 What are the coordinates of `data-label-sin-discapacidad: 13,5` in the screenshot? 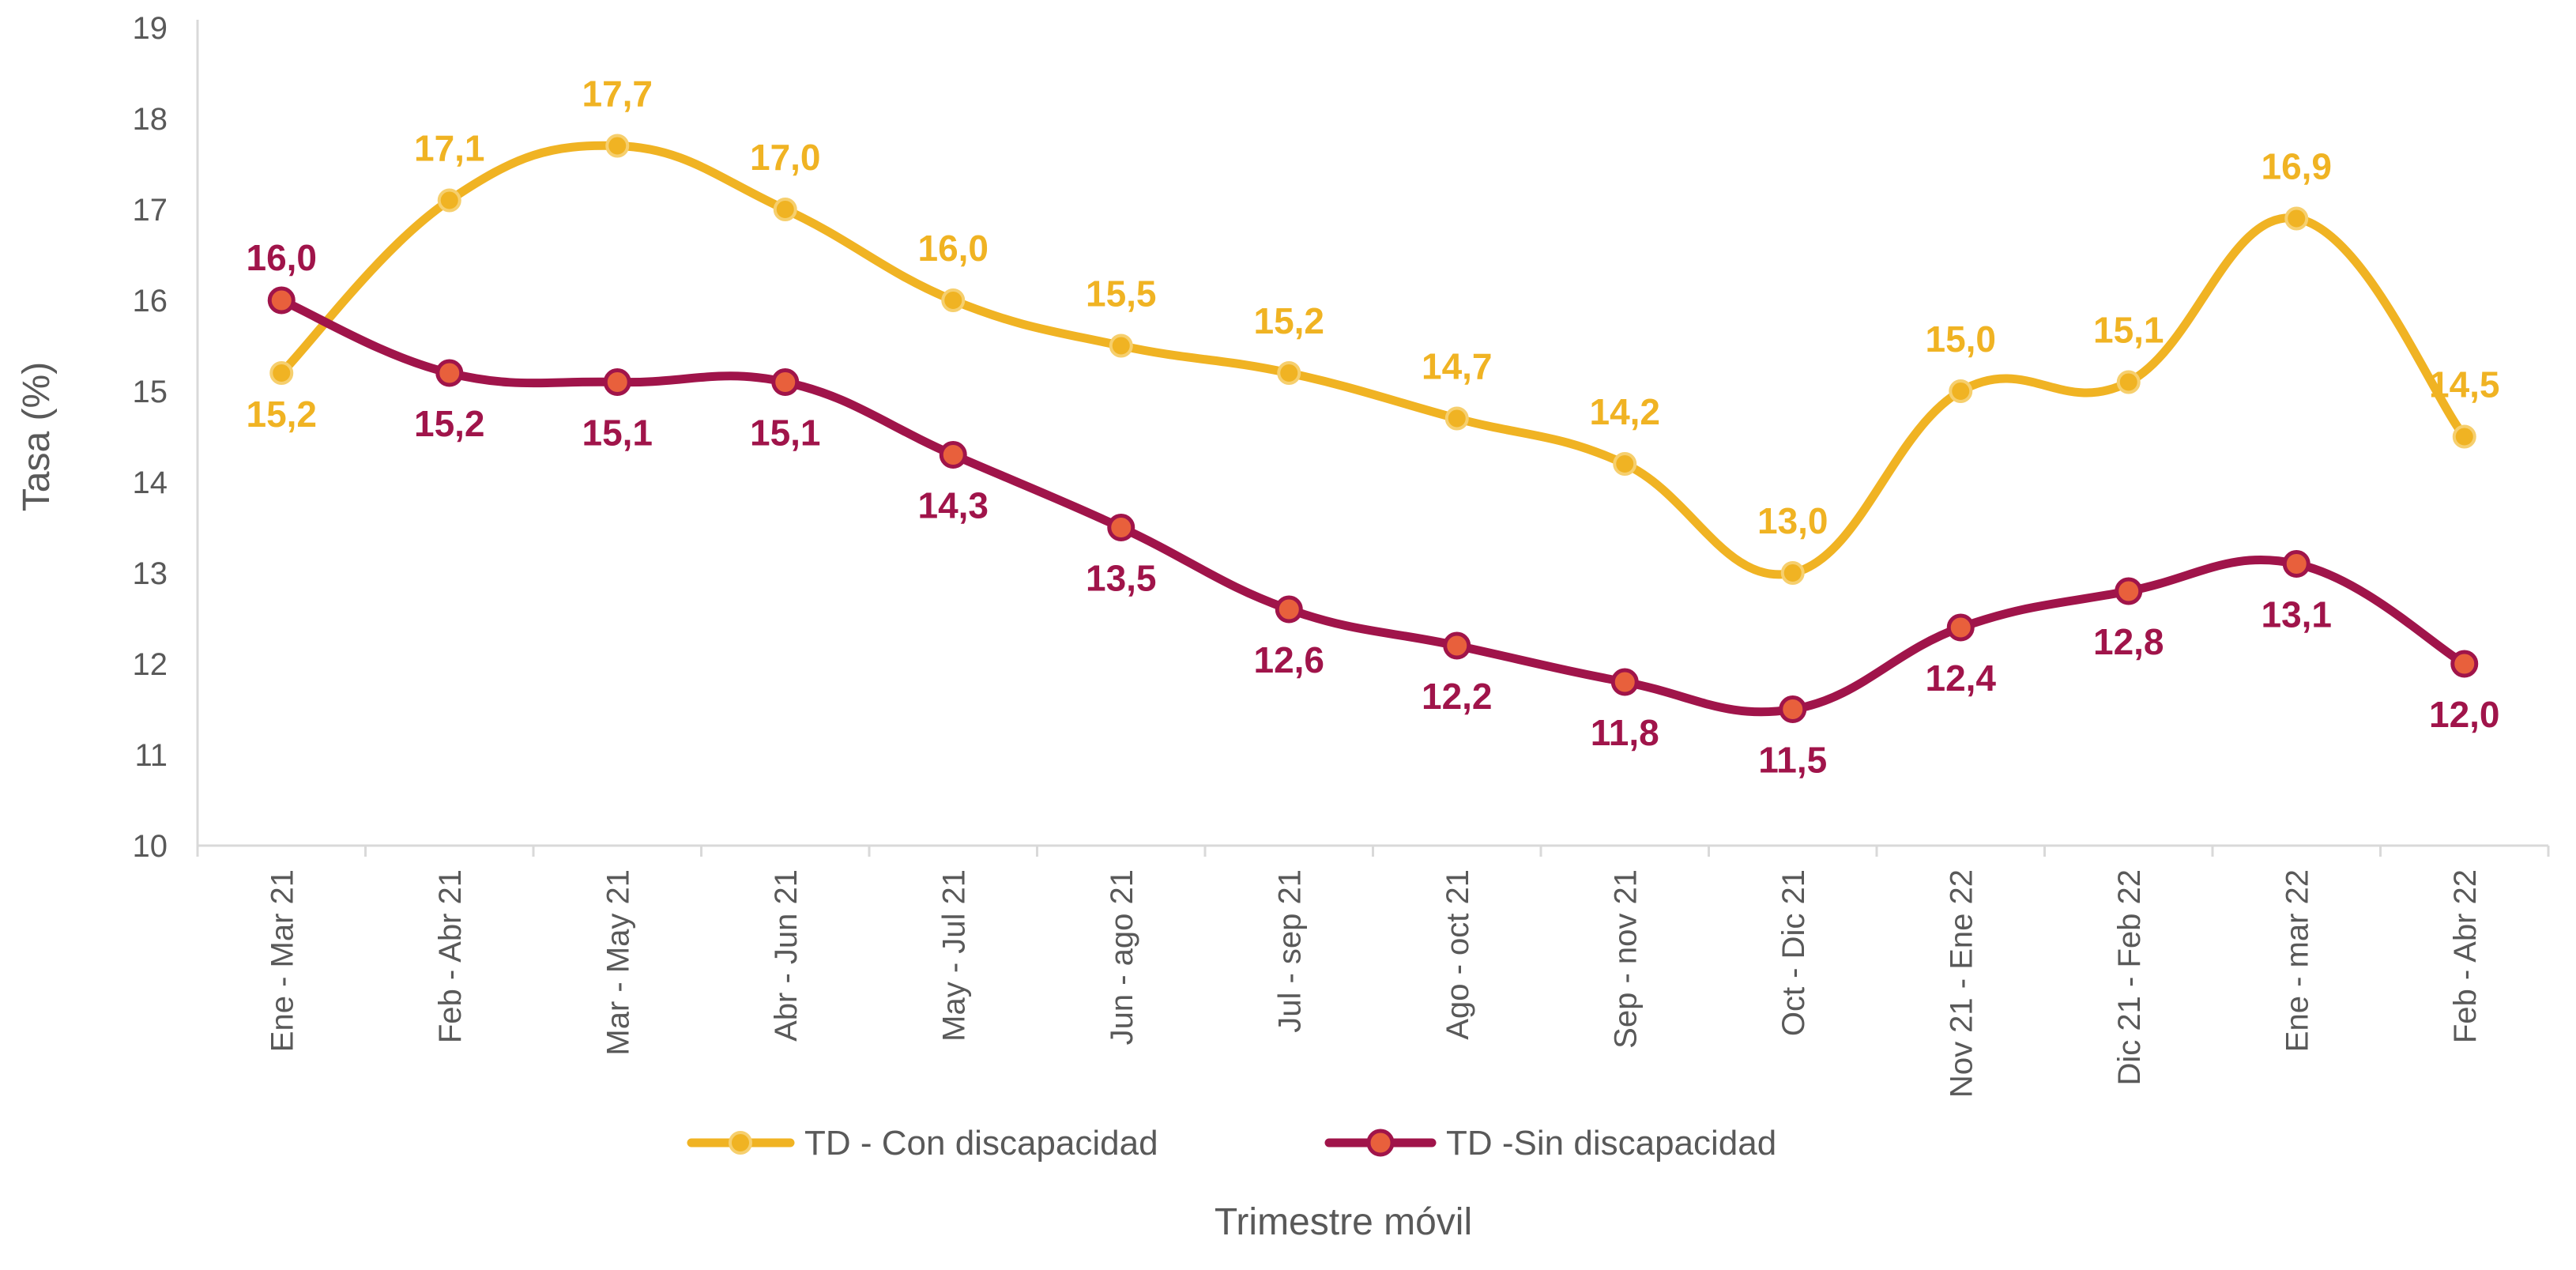 It's located at (1121, 578).